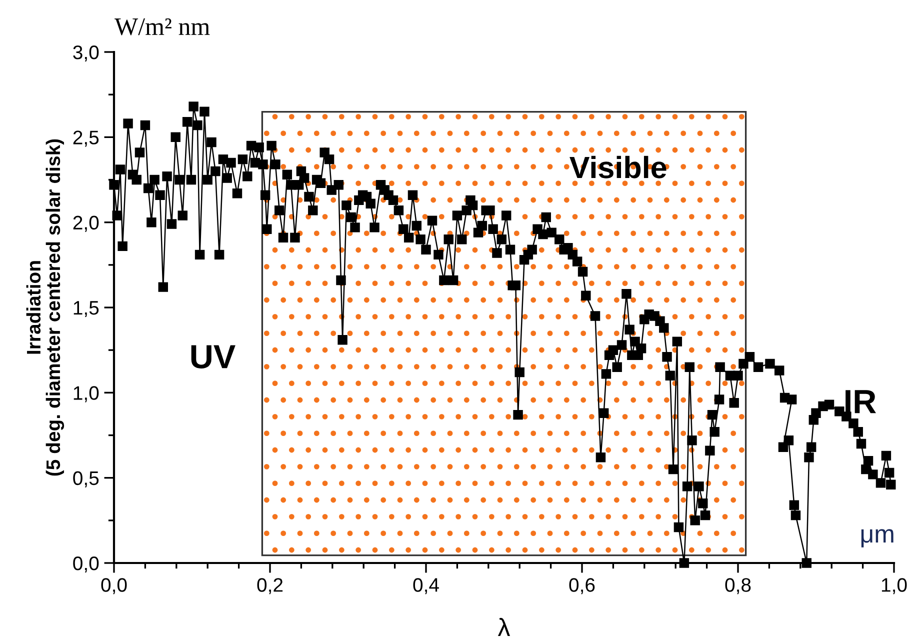  Describe the element at coordinates (45, 307) in the screenshot. I see `y-axis-title: Irradiation (5 deg. diameter centered solar disk)` at that location.